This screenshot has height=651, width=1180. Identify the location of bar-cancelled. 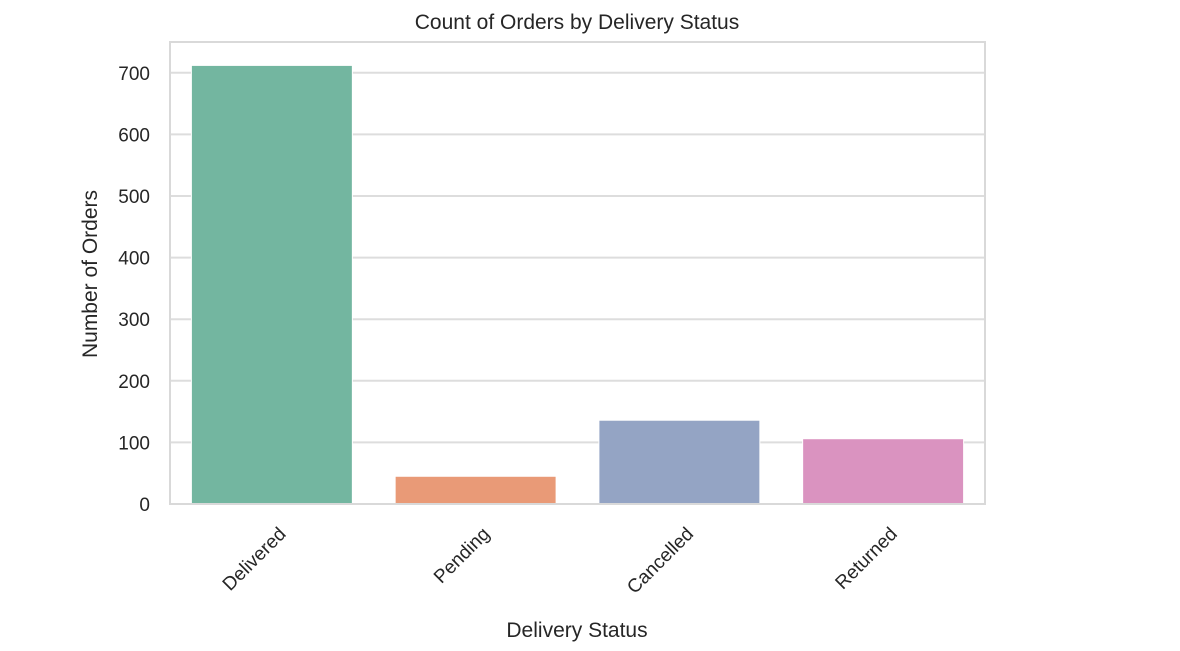
(679, 462).